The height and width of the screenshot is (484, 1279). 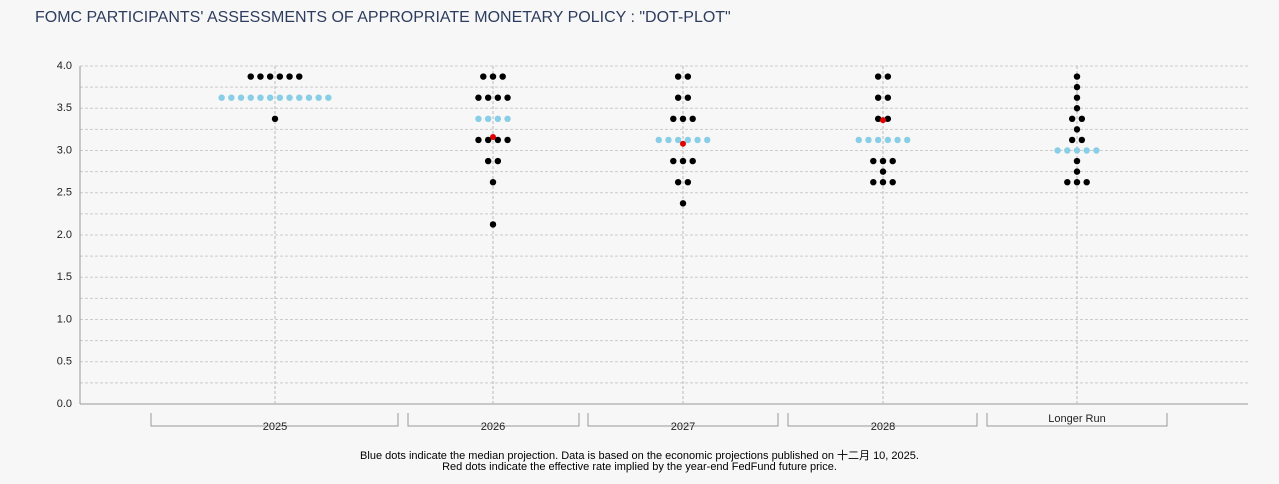 What do you see at coordinates (64, 277) in the screenshot?
I see `y-tick-label: 1.5` at bounding box center [64, 277].